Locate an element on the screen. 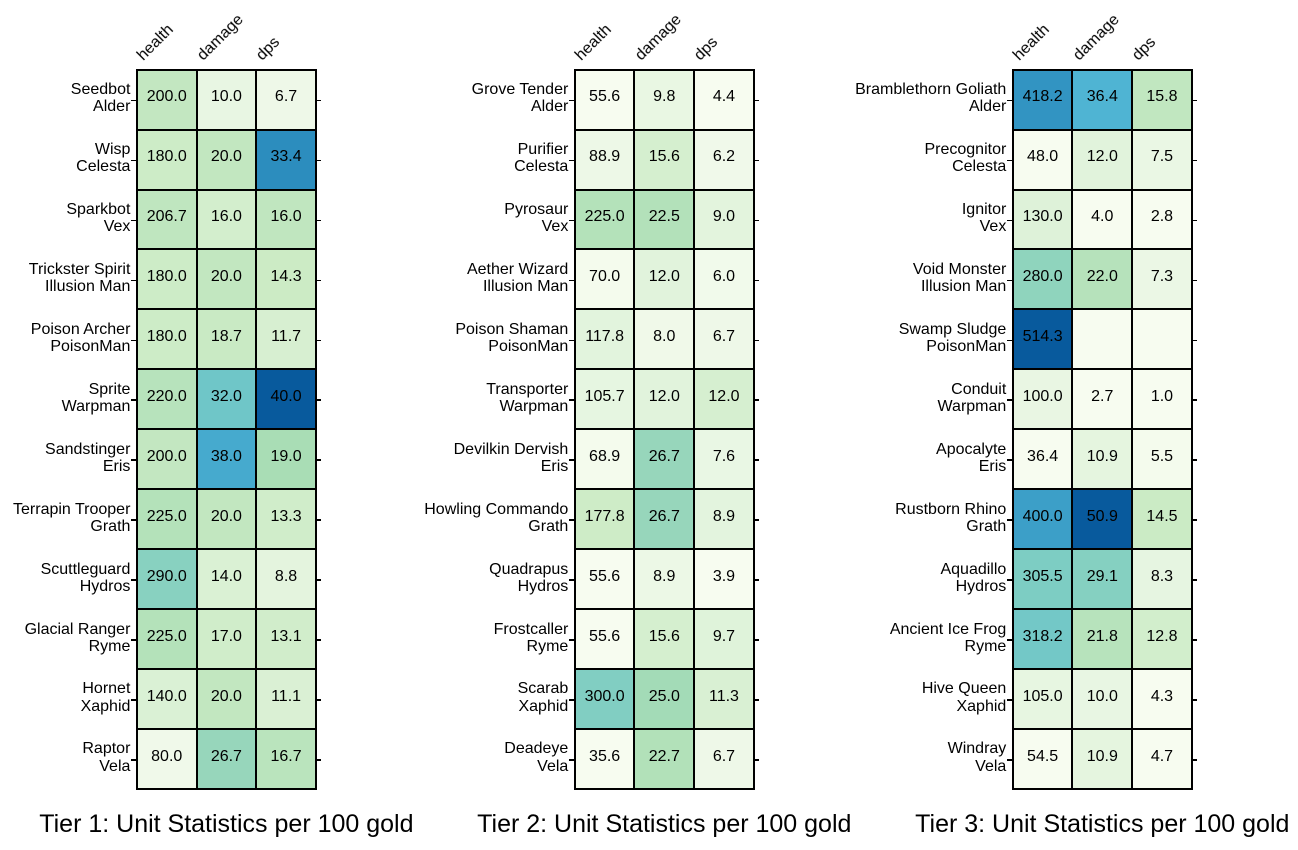  cell-value: 200.0 is located at coordinates (166, 97).